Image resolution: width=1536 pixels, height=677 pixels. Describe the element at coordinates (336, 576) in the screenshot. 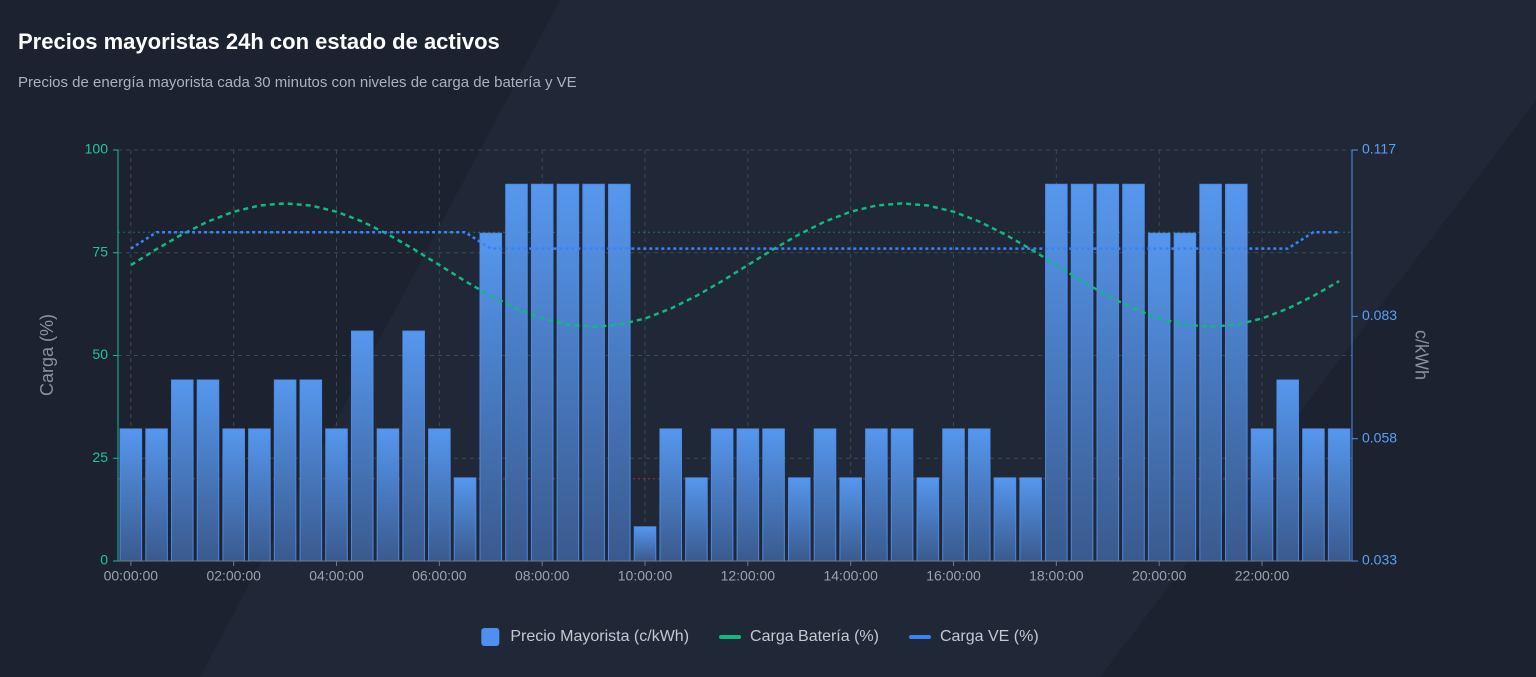

I see `x-tick-label: 04:00:00` at that location.